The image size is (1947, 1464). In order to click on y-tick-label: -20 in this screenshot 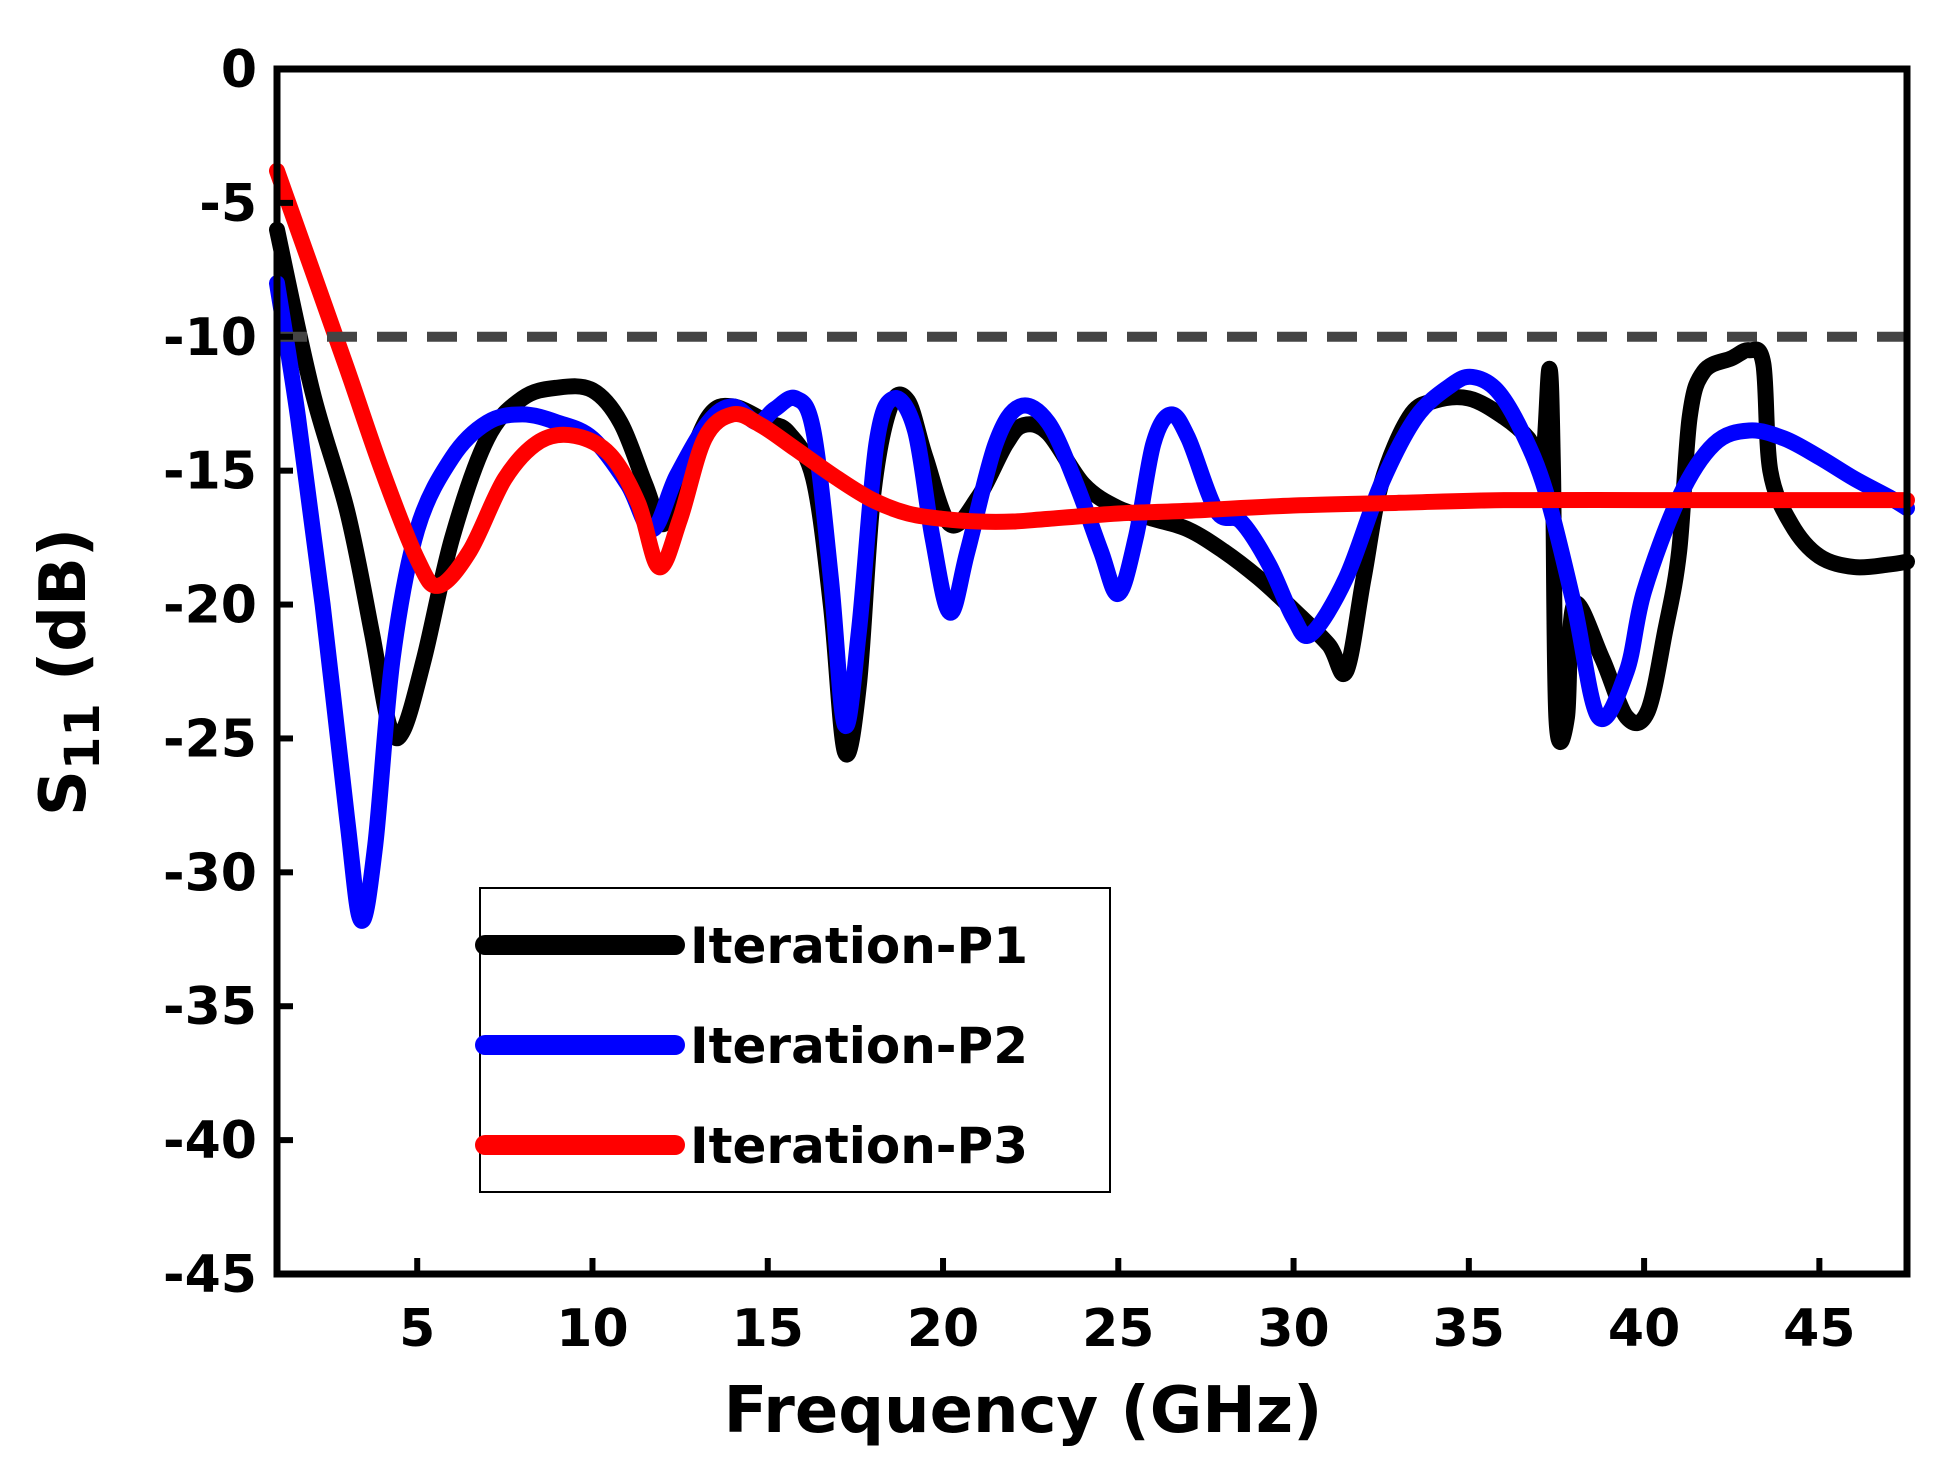, I will do `click(210, 606)`.